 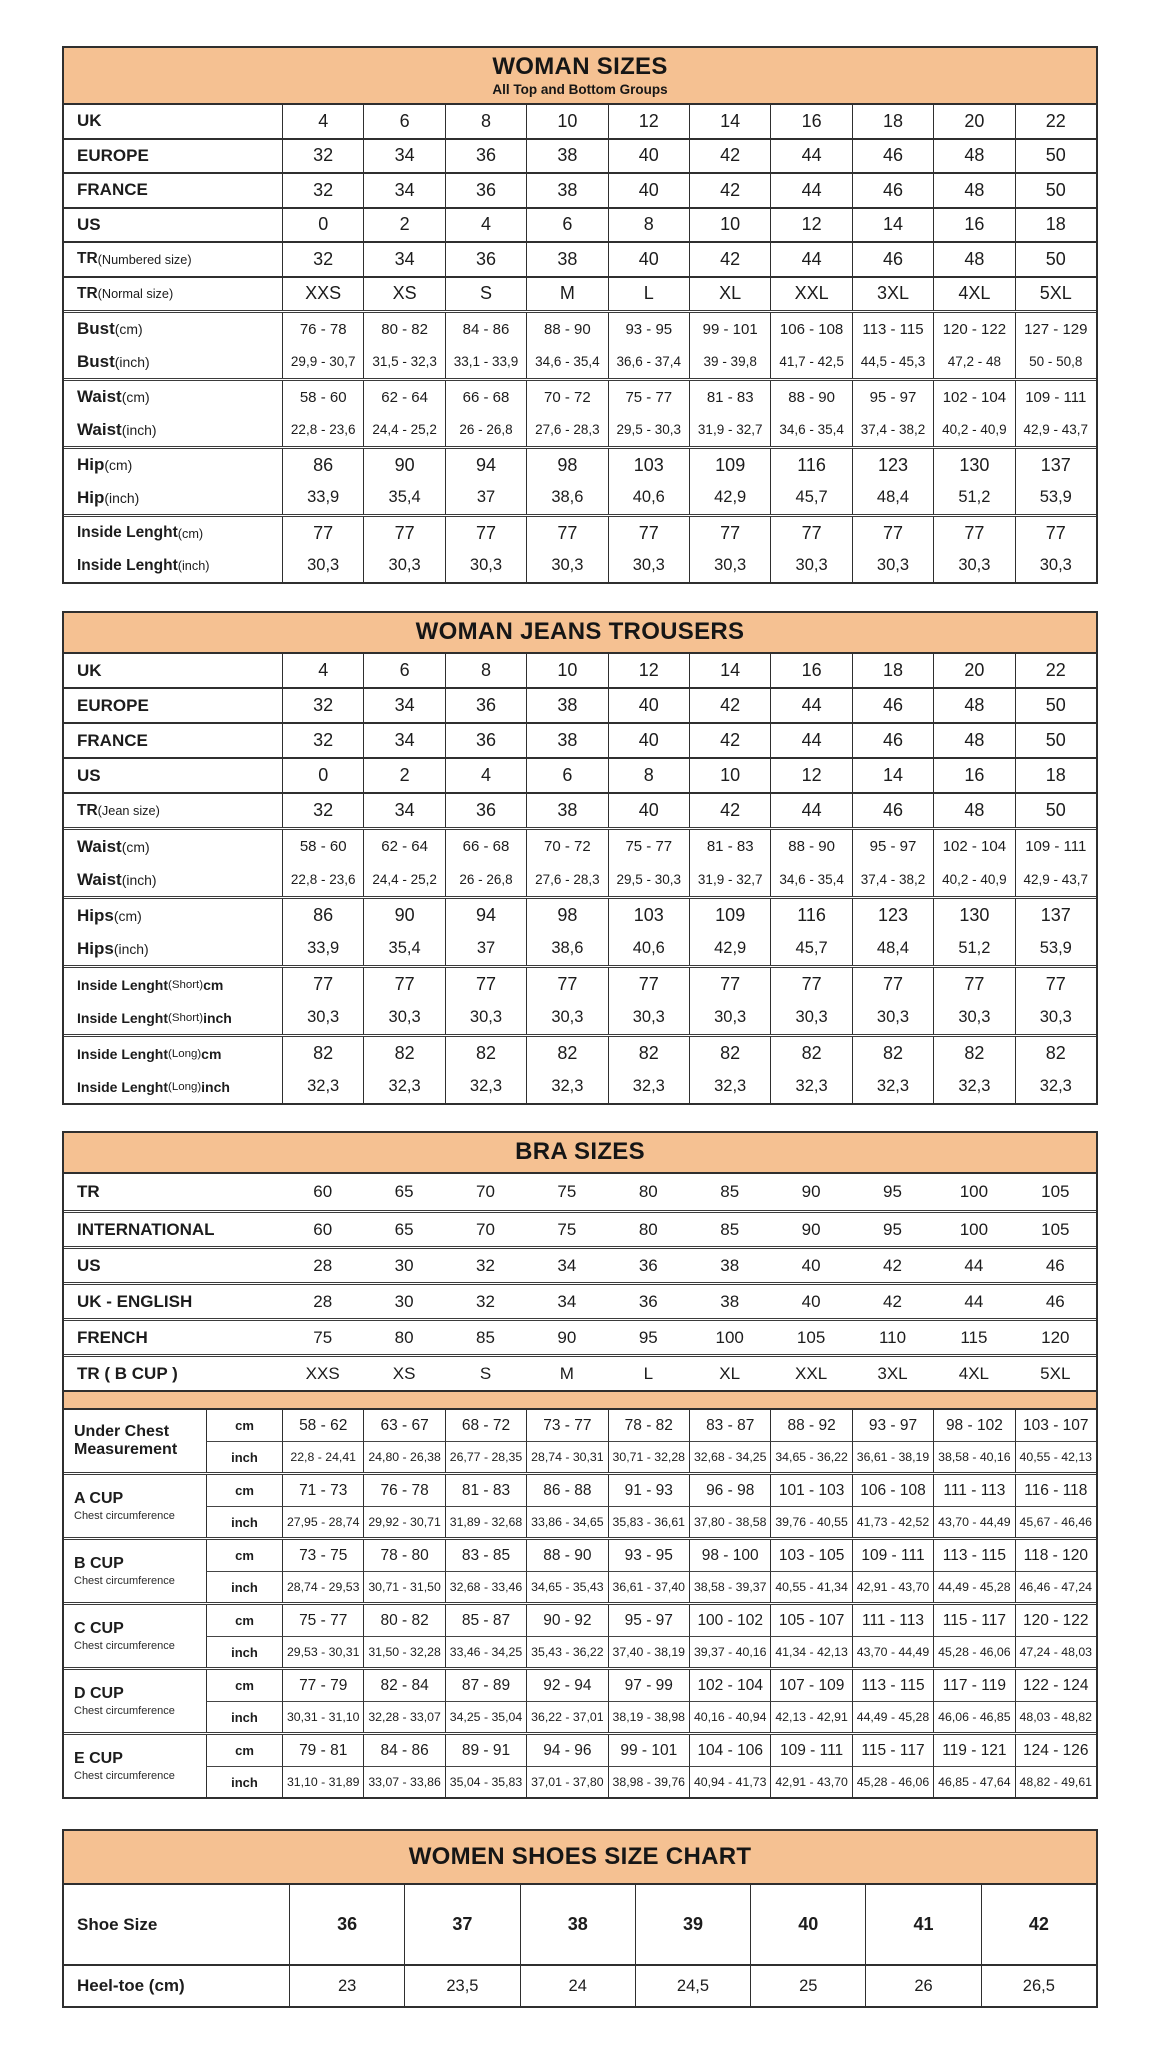 What do you see at coordinates (135, 1506) in the screenshot?
I see `cup-label: A CUP Chest circumference` at bounding box center [135, 1506].